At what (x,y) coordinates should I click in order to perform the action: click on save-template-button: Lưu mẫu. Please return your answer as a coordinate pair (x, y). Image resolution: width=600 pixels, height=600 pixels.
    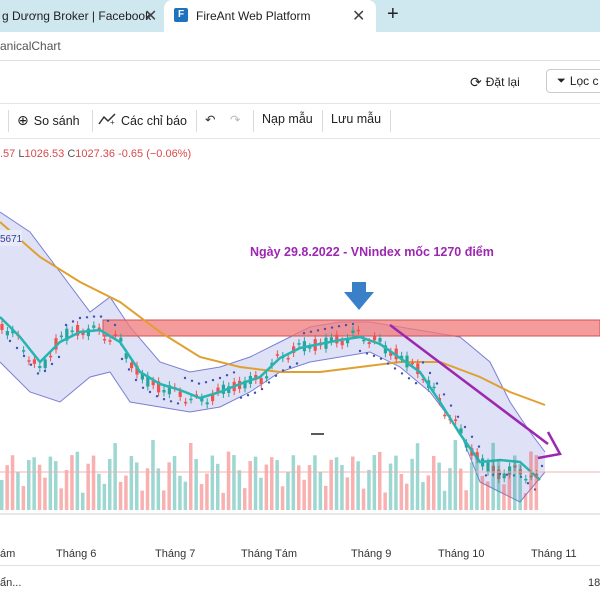
    Looking at the image, I should click on (356, 119).